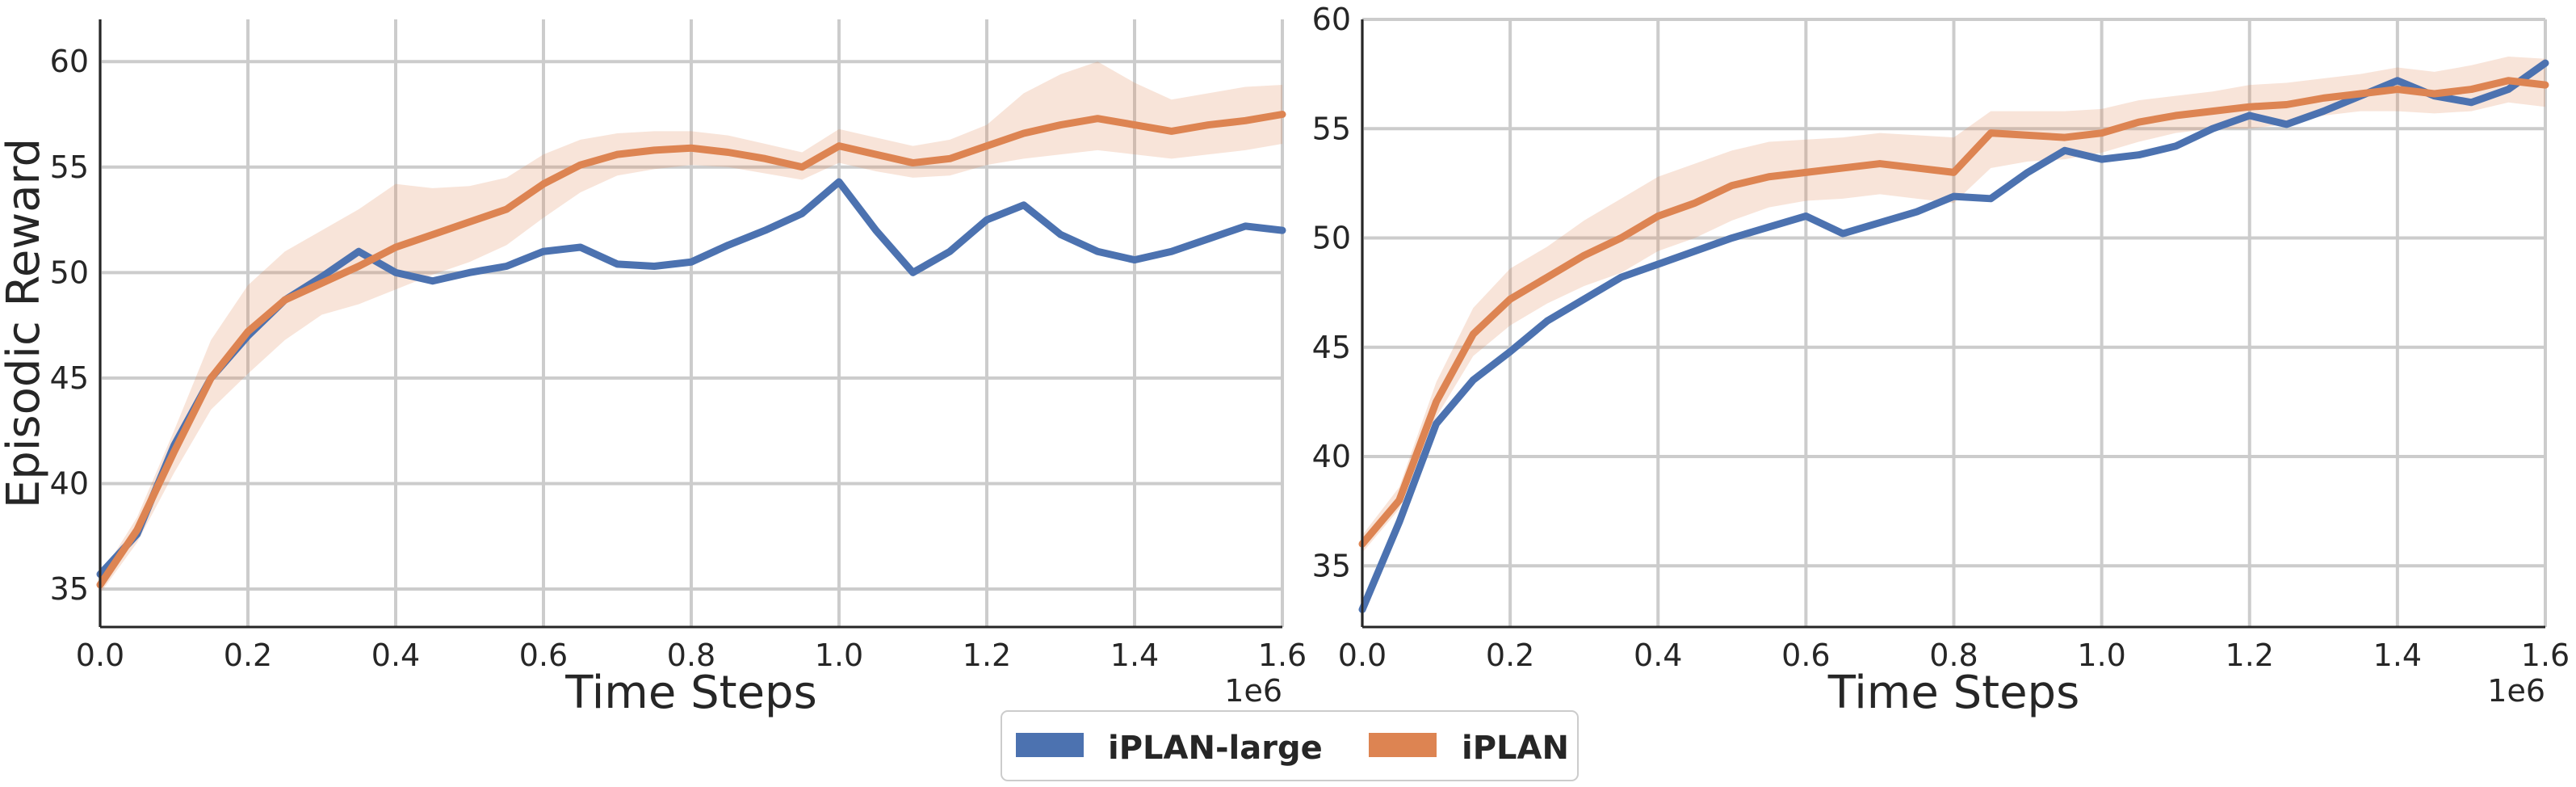  What do you see at coordinates (1050, 745) in the screenshot?
I see `legend-swatch-iplan-large` at bounding box center [1050, 745].